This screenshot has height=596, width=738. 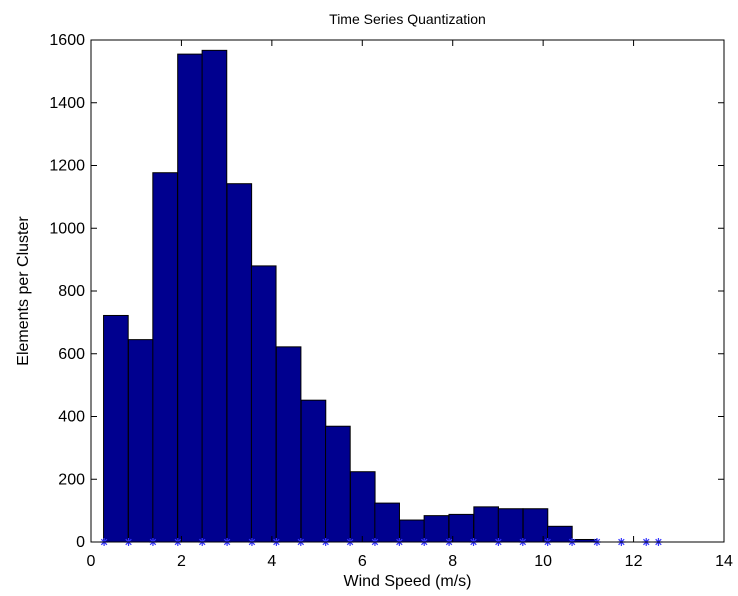 What do you see at coordinates (91, 561) in the screenshot?
I see `x-tick-label: 0` at bounding box center [91, 561].